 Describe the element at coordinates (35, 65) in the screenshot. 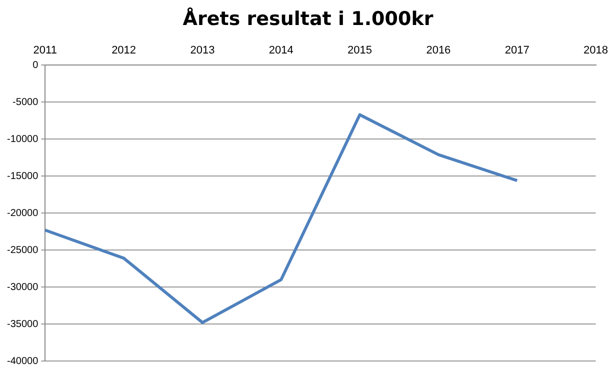

I see `y-tick-label: 0` at that location.